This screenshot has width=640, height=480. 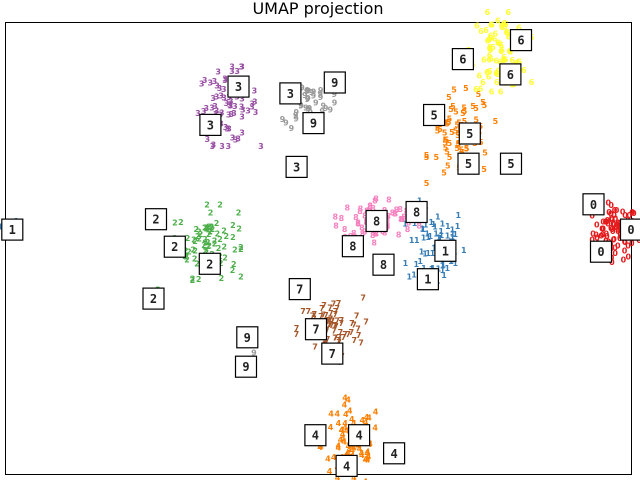 What do you see at coordinates (416, 213) in the screenshot?
I see `thumbnail-digit: 8` at bounding box center [416, 213].